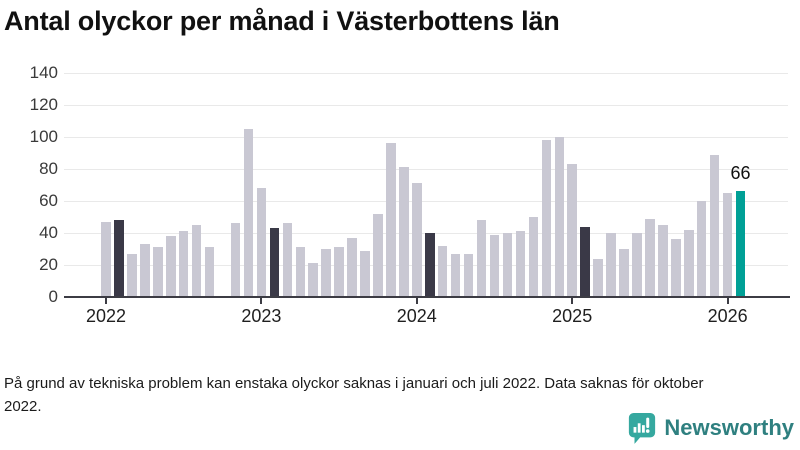 The image size is (800, 450). Describe the element at coordinates (727, 316) in the screenshot. I see `x-axis-label: 2026` at that location.